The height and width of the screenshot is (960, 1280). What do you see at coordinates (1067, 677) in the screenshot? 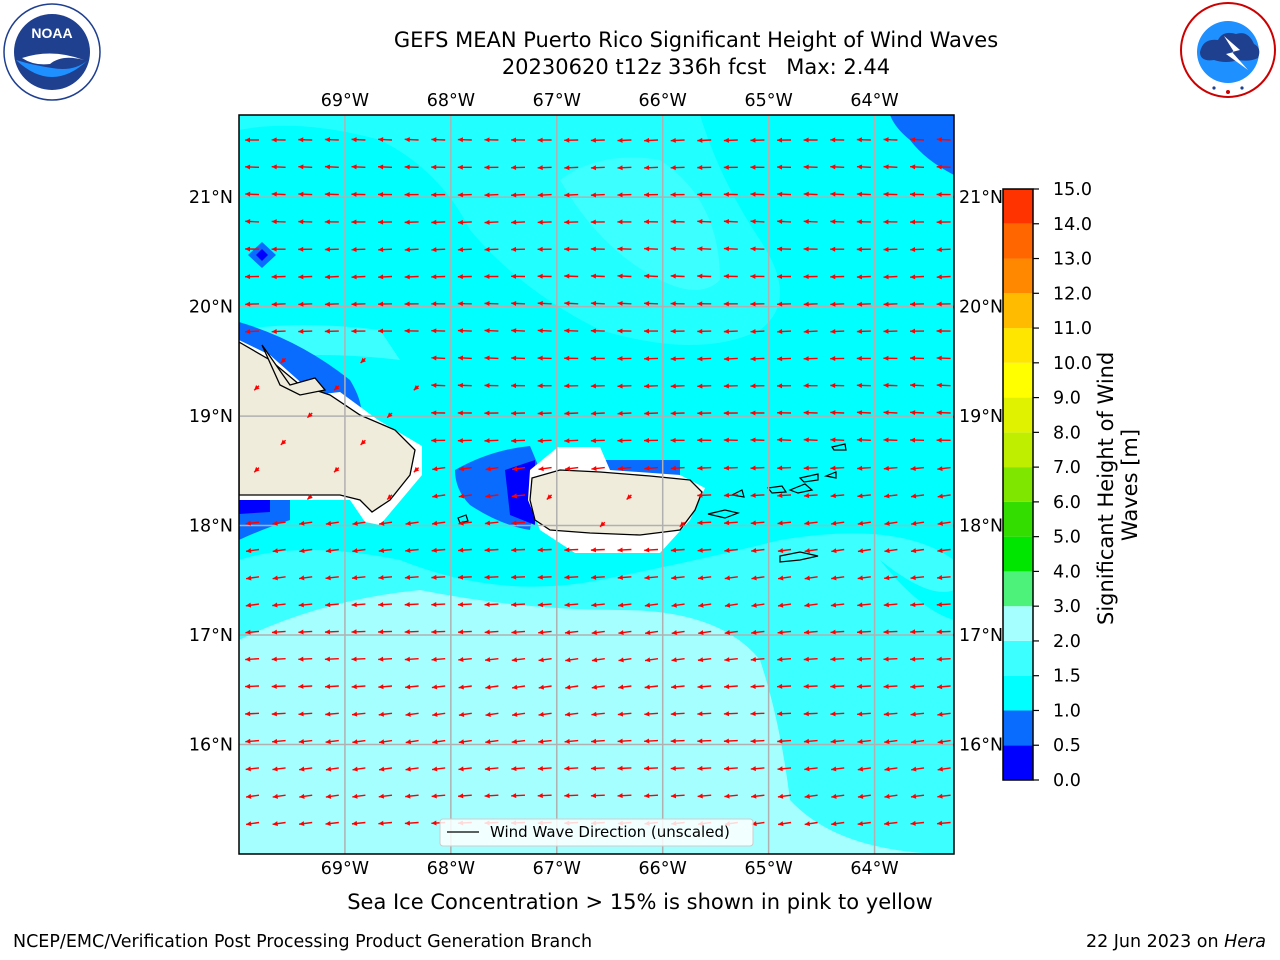
I see `colorbar-tick-label: 1.5` at bounding box center [1067, 677].